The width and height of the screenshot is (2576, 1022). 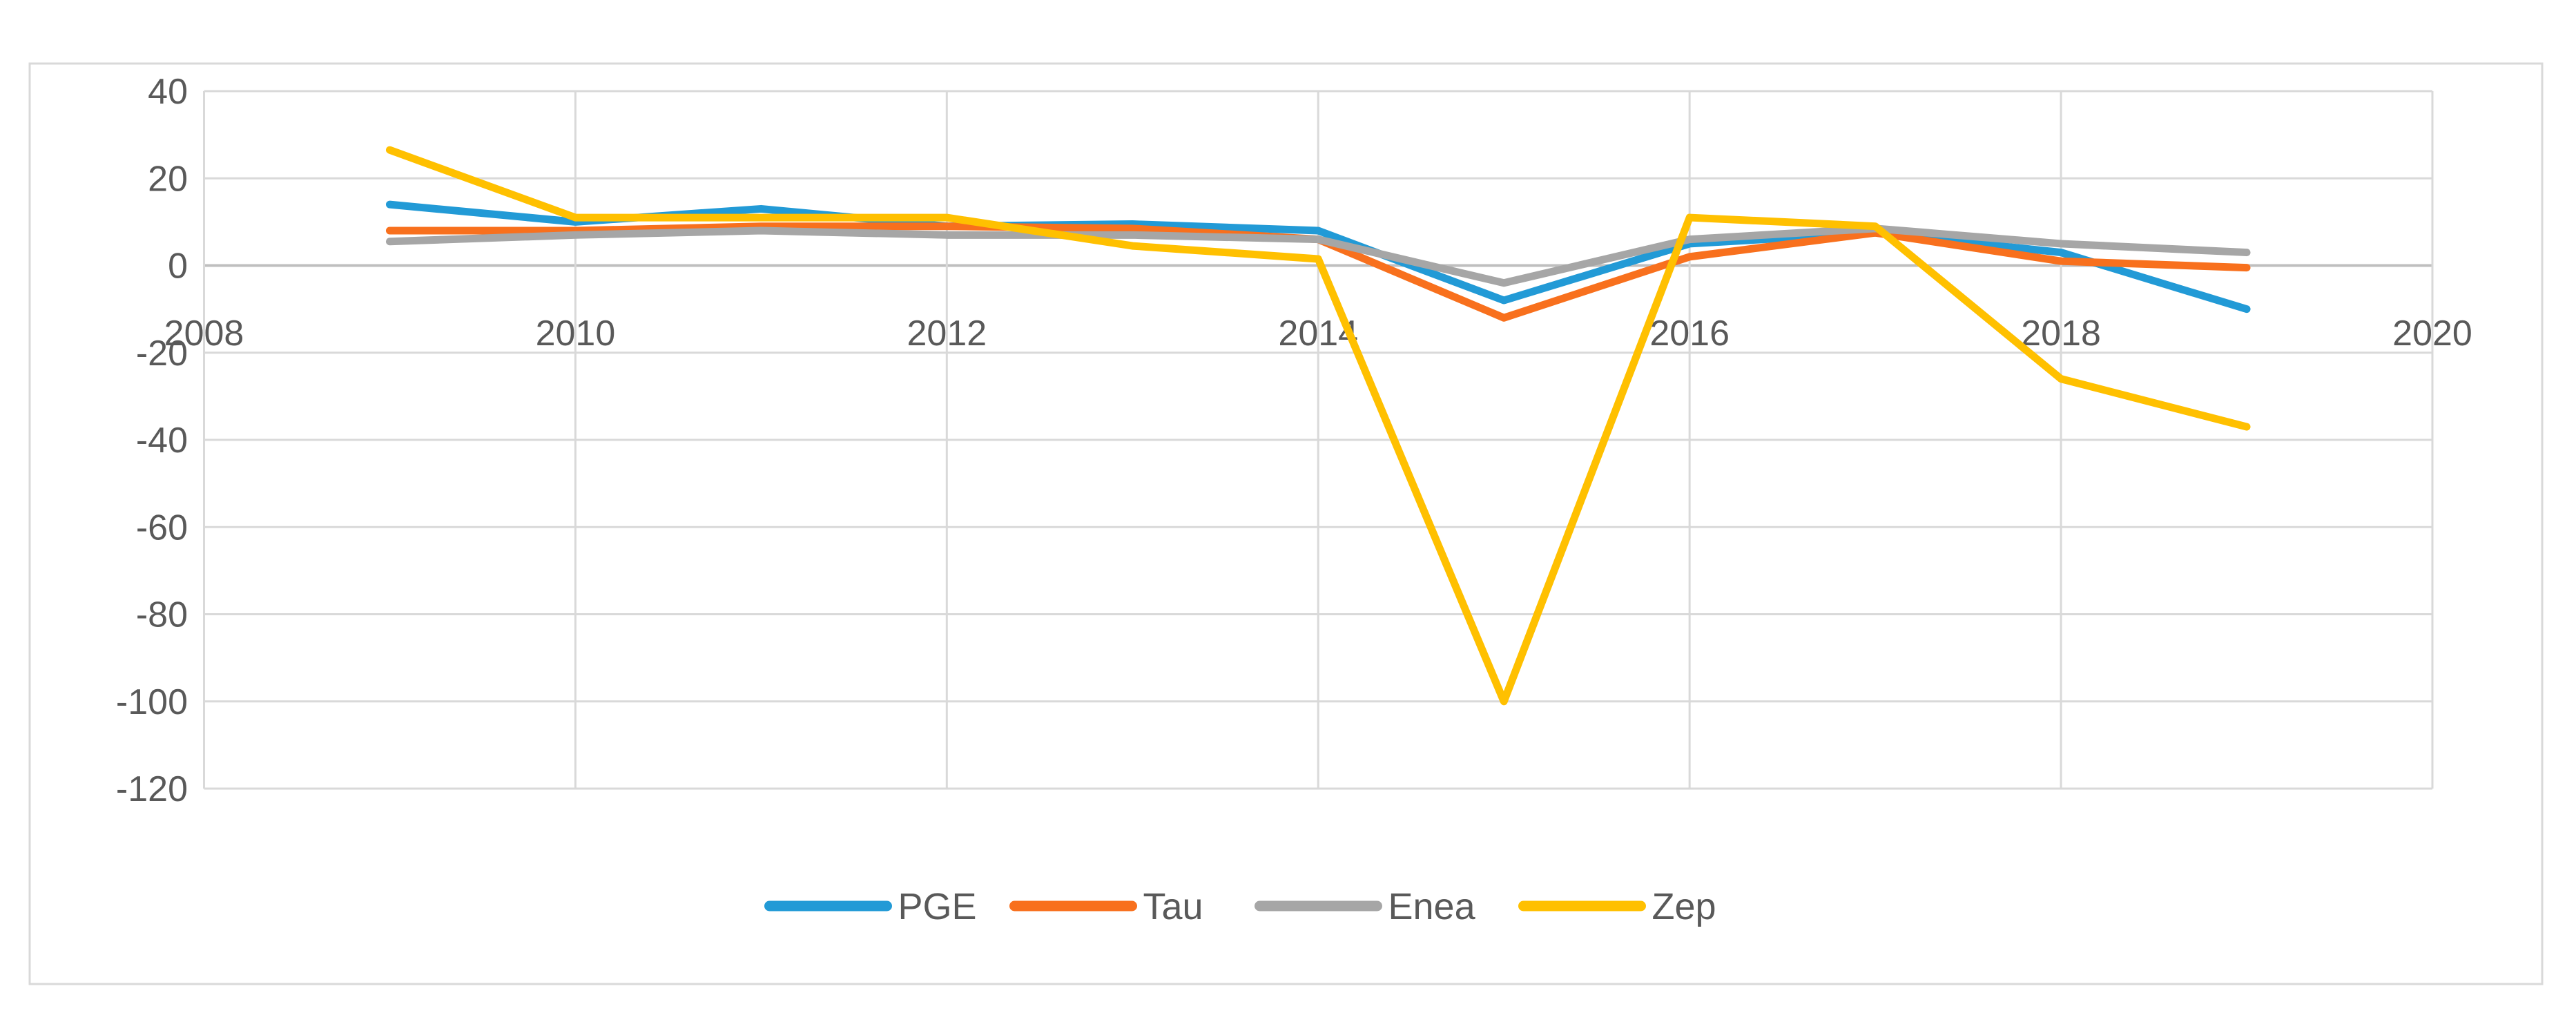 I want to click on legend-label: Zep, so click(x=1684, y=906).